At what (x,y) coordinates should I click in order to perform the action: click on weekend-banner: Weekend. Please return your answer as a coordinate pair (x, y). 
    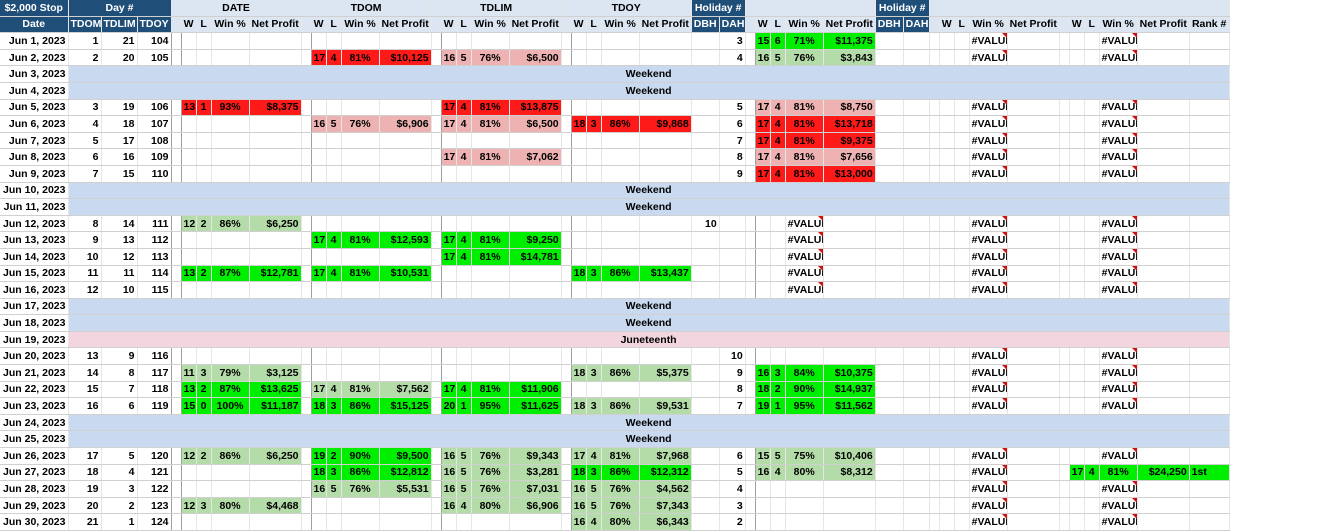
    Looking at the image, I should click on (649, 439).